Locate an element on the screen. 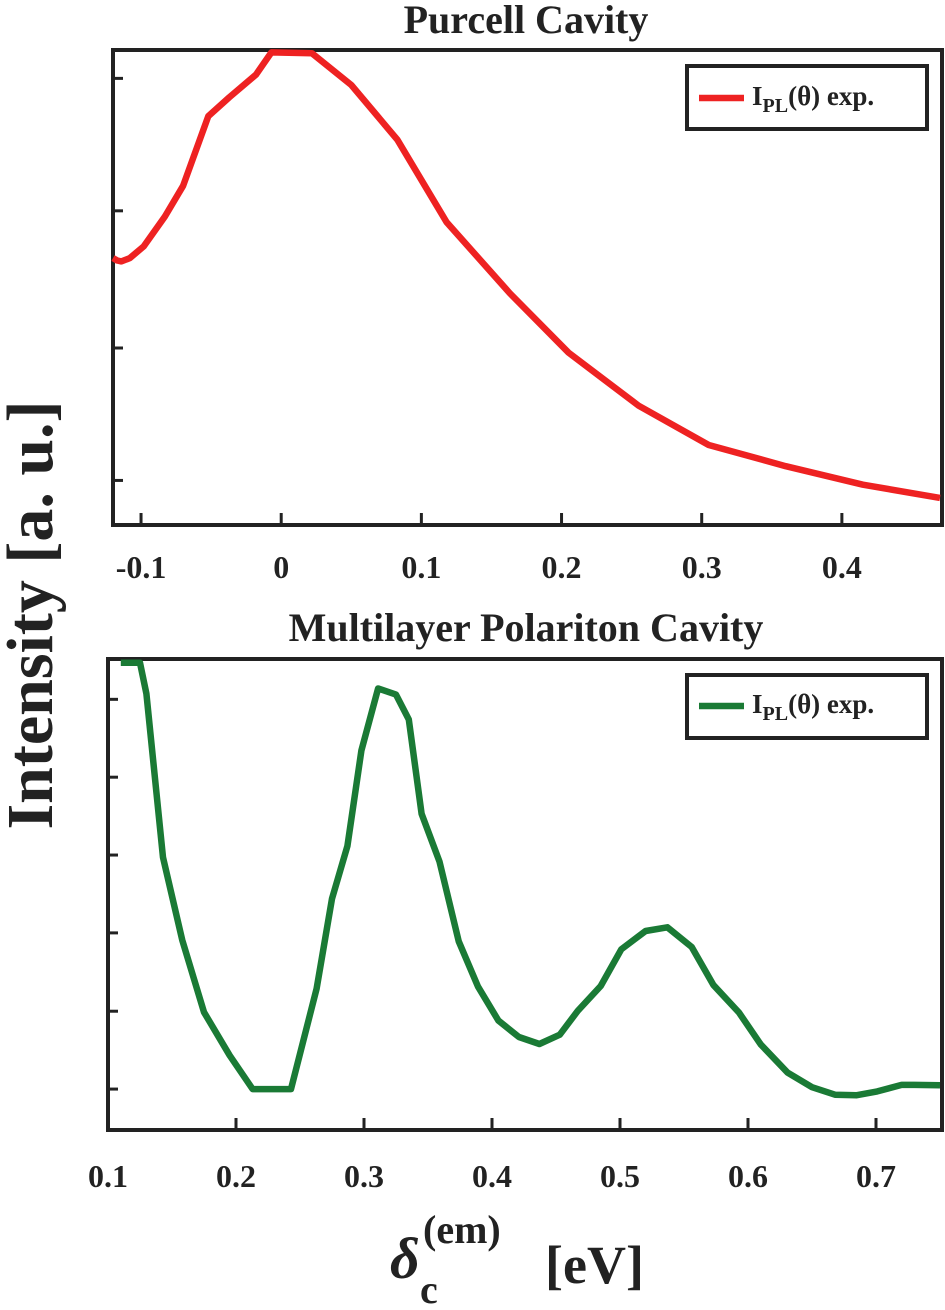  x-tick-labels: -0.1 0 0.1 0.2 0.3 0.4 is located at coordinates (489, 549).